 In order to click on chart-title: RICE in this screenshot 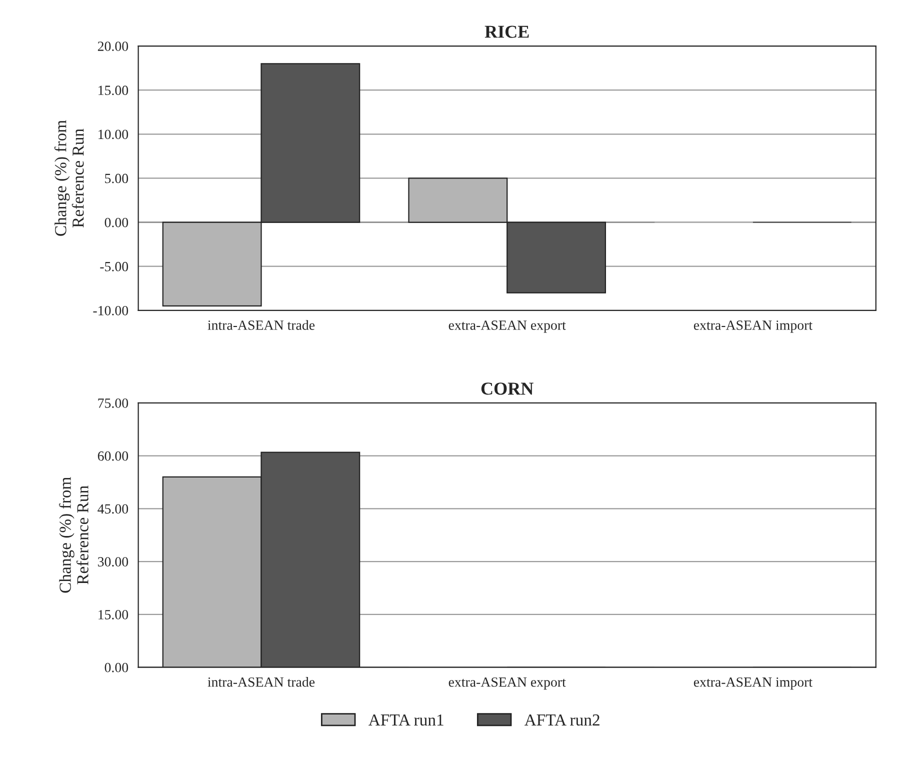, I will do `click(506, 32)`.